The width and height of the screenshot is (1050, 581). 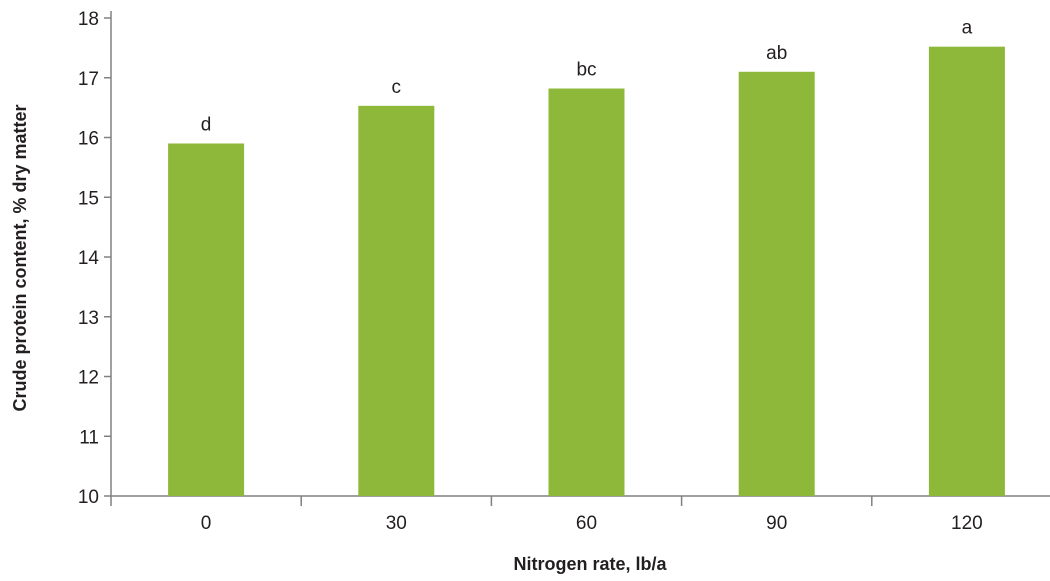 I want to click on x-axis: 0 30 60 90 120, so click(x=580, y=514).